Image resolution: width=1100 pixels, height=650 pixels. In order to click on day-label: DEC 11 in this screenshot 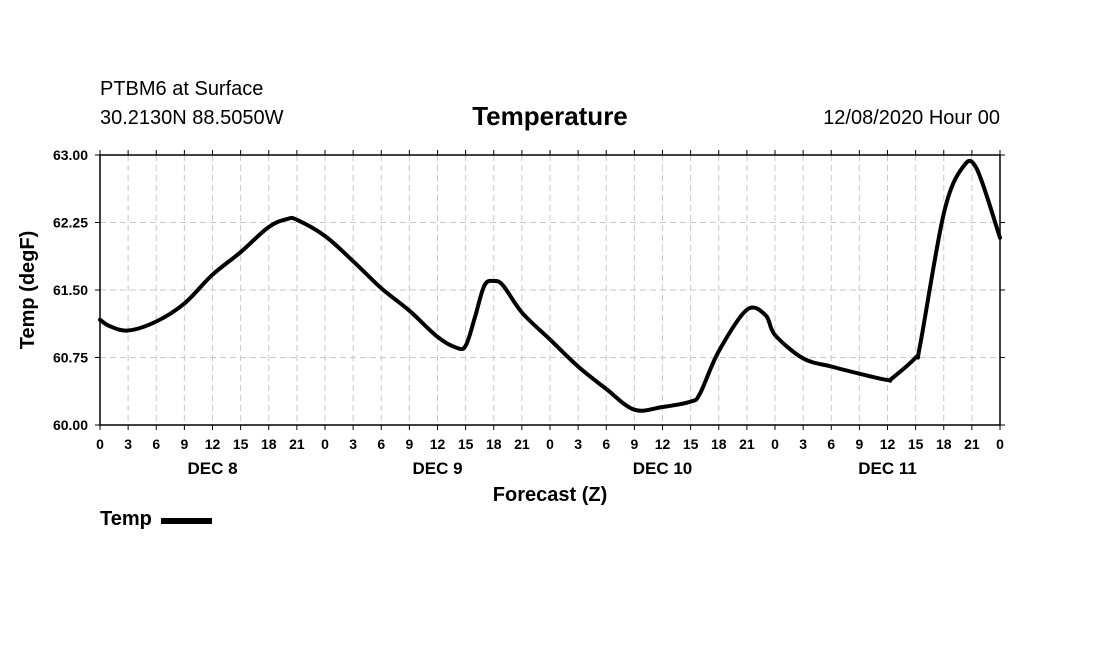, I will do `click(887, 468)`.